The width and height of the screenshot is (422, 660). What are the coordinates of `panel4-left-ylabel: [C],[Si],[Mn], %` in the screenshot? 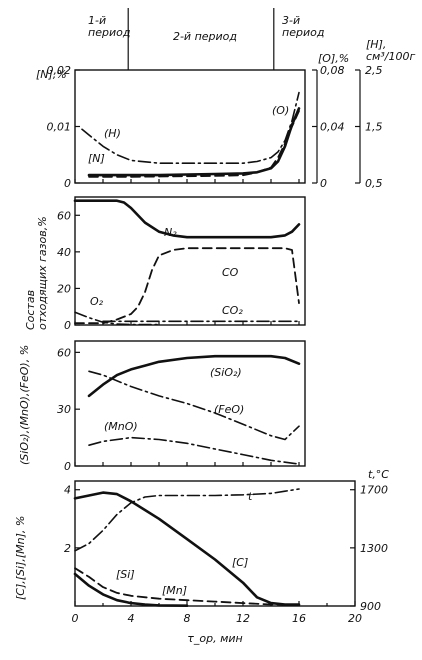 It's located at (20, 558).